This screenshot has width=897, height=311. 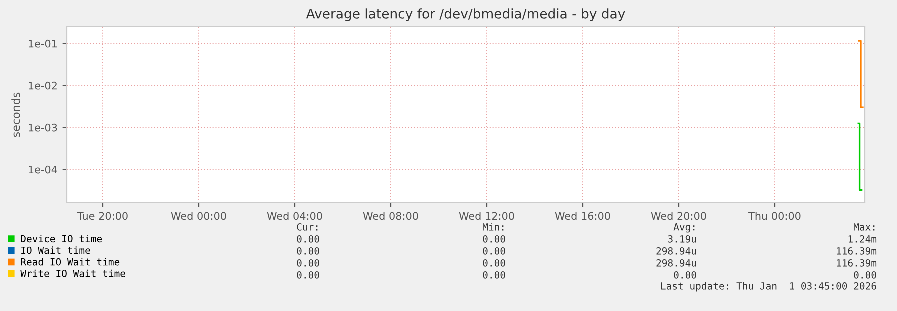 What do you see at coordinates (684, 228) in the screenshot?
I see `text: Avg:` at bounding box center [684, 228].